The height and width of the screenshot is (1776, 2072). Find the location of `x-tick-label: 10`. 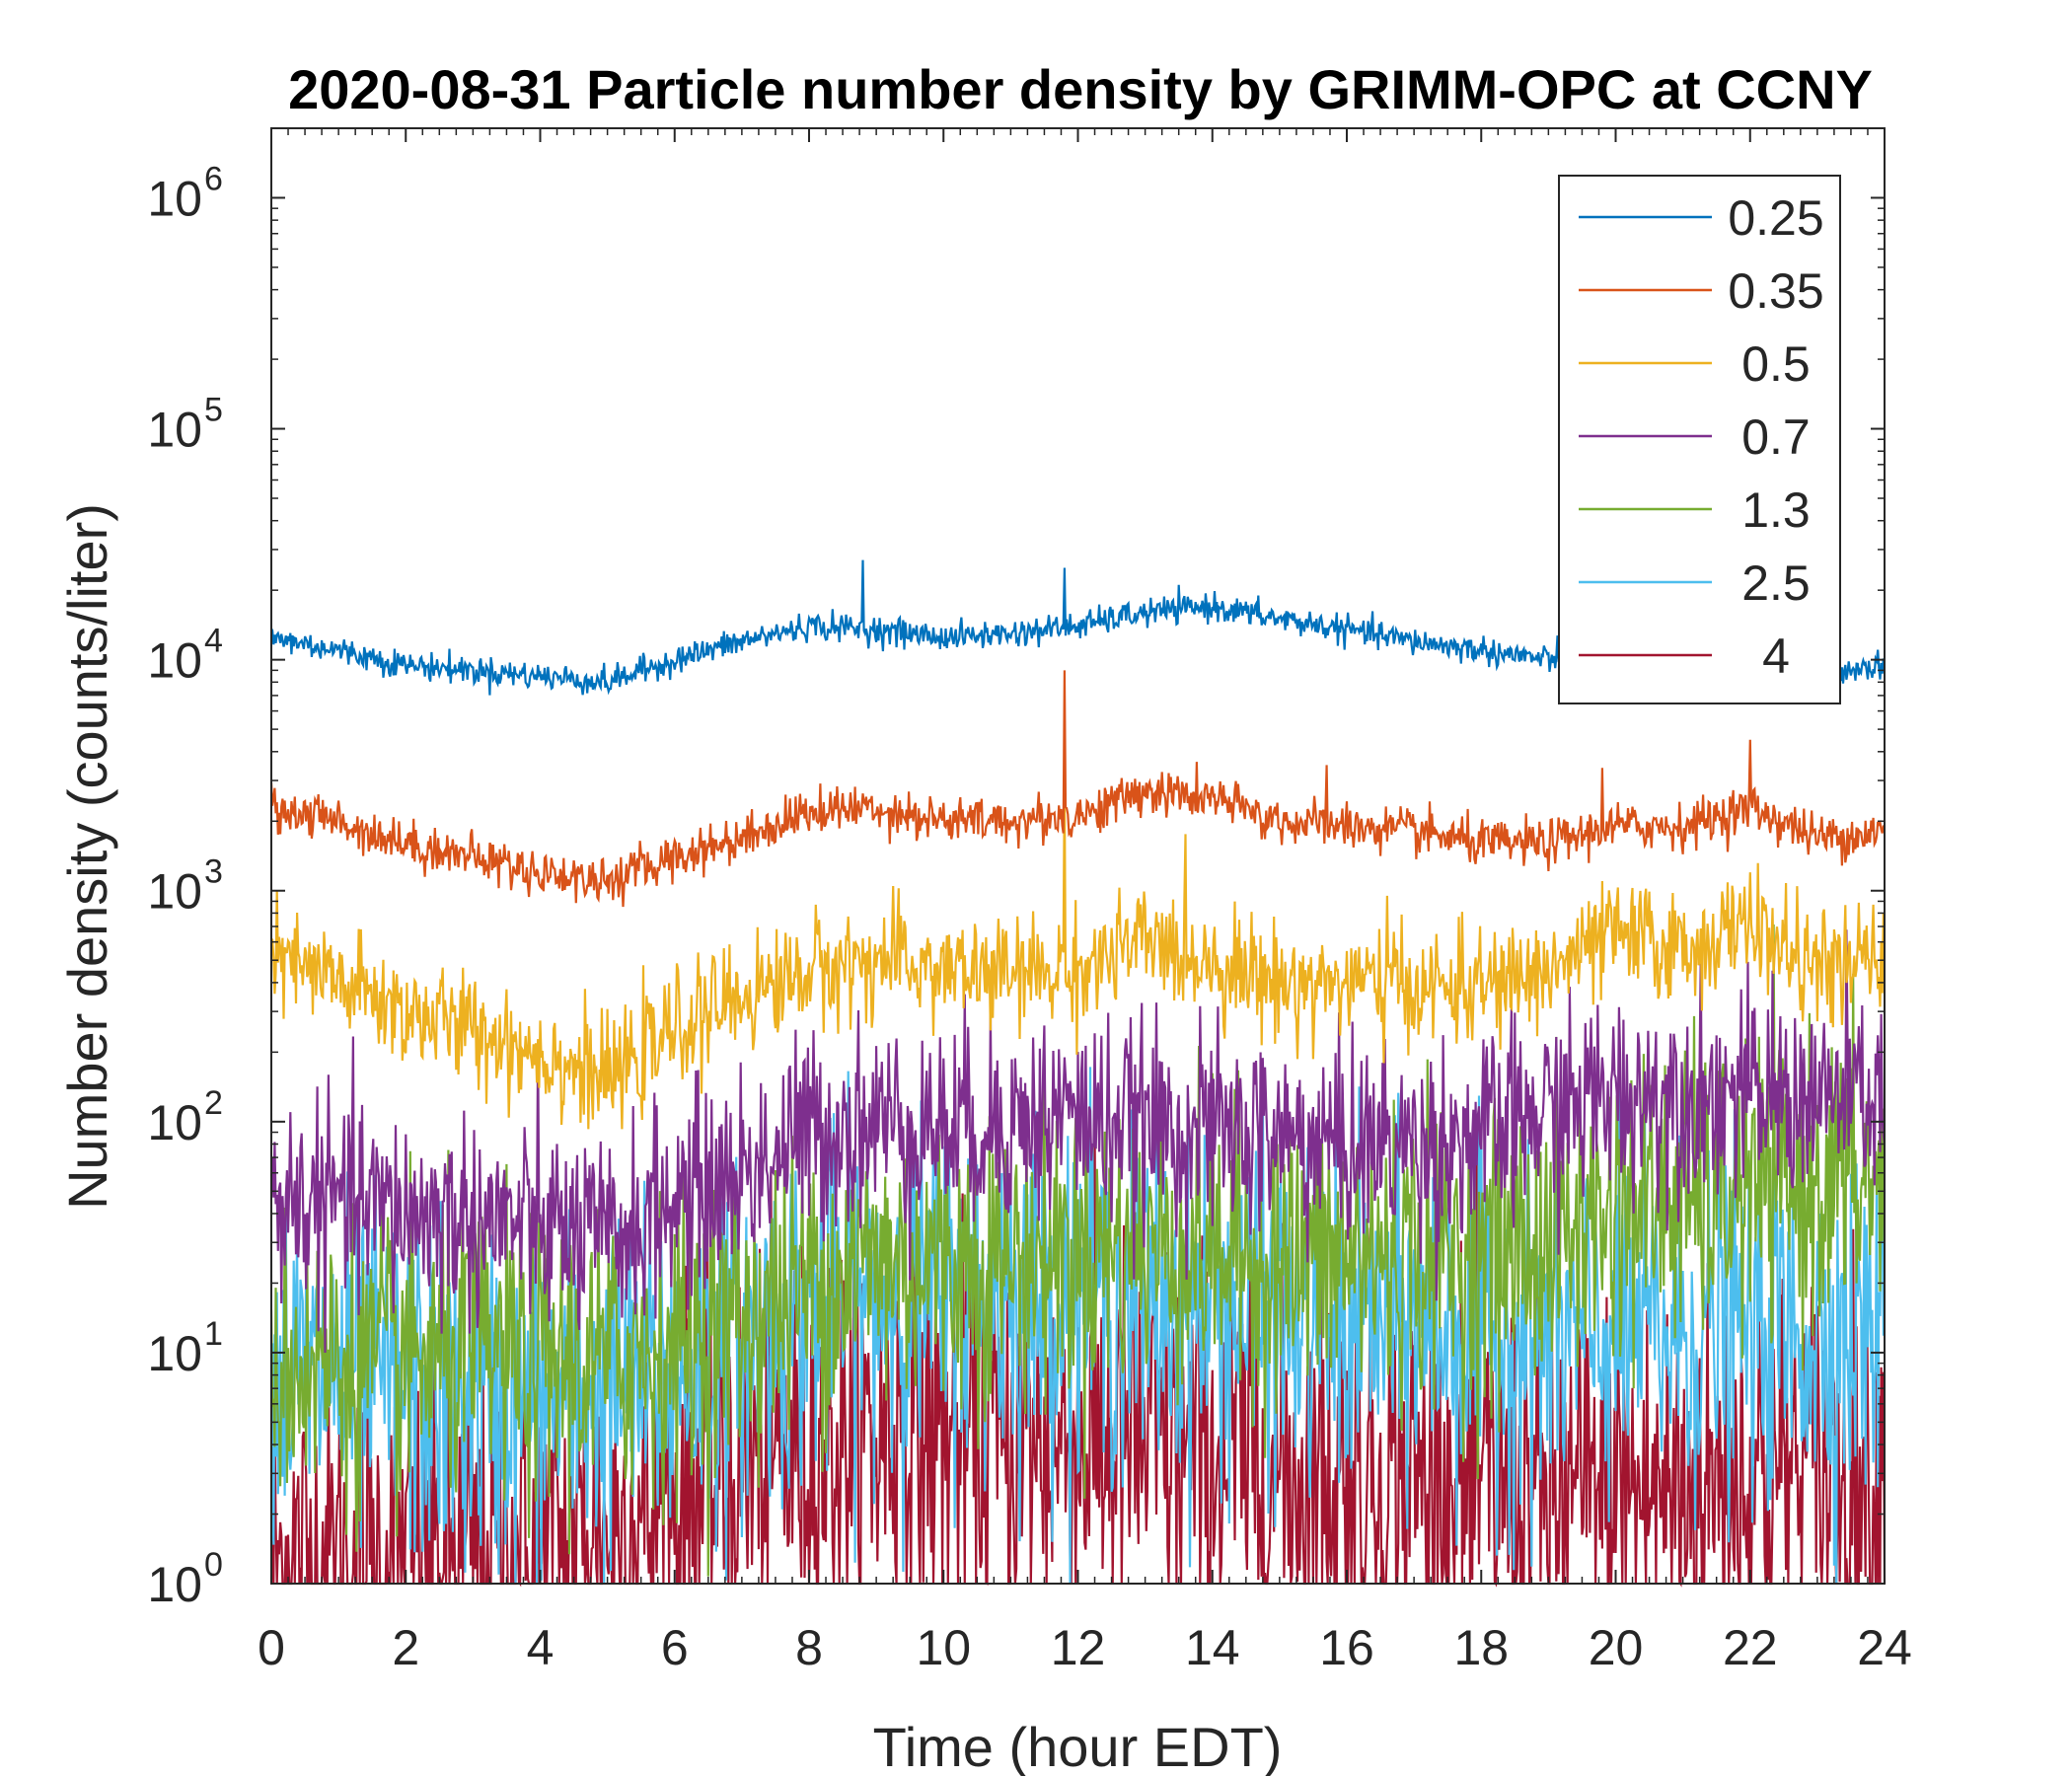

x-tick-label: 10 is located at coordinates (944, 1647).